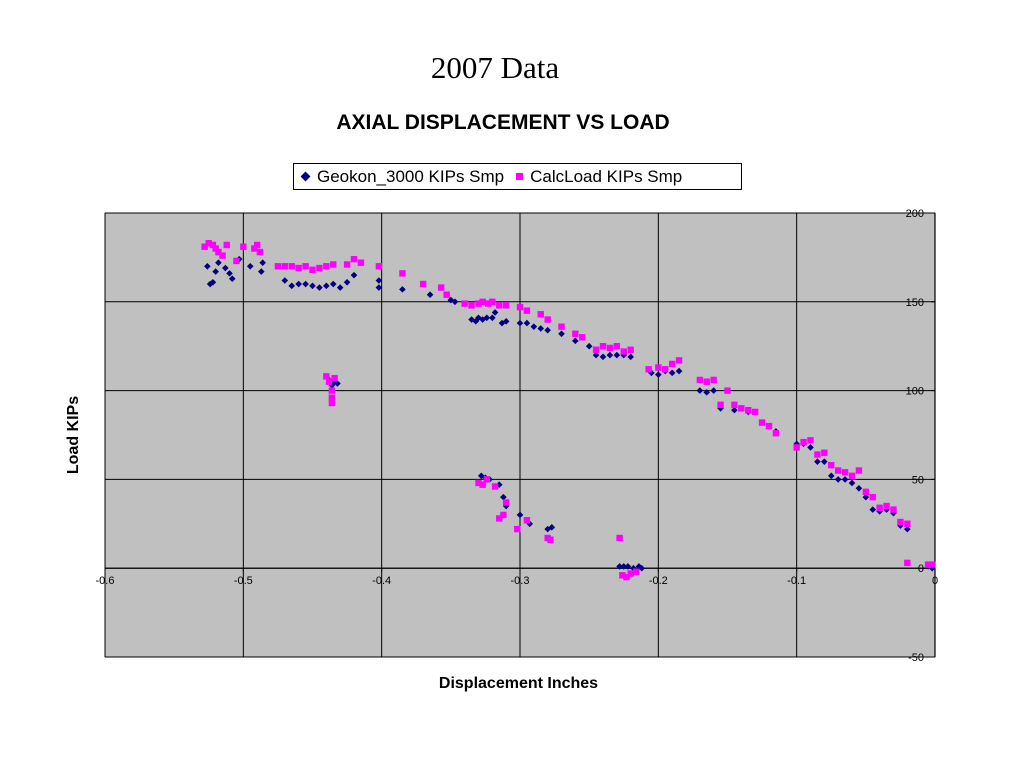 The image size is (1024, 768). Describe the element at coordinates (105, 581) in the screenshot. I see `x-tick-label: -0.6` at that location.